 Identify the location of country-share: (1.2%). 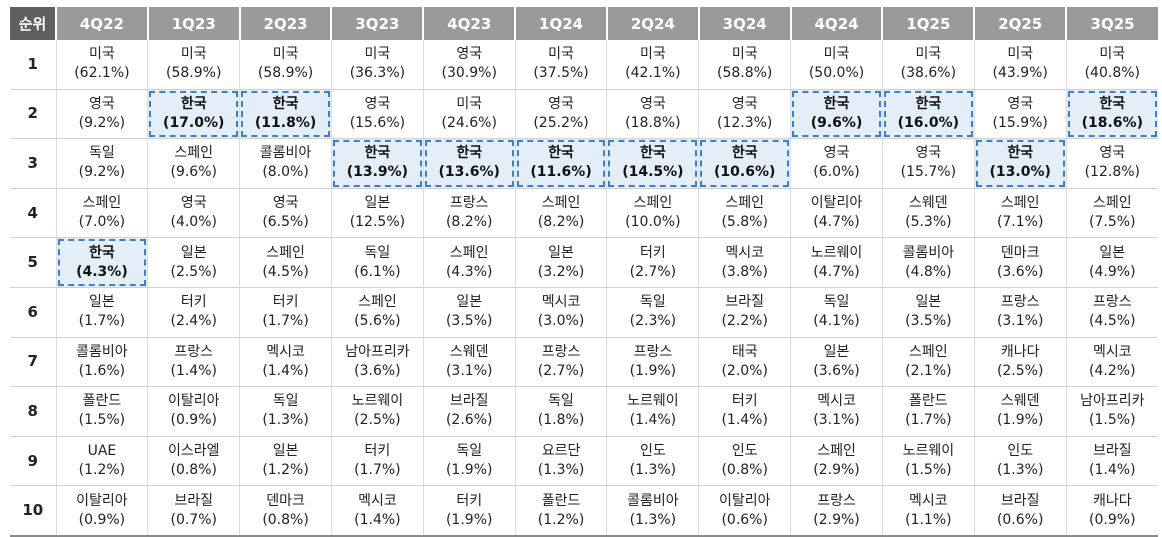
(285, 470).